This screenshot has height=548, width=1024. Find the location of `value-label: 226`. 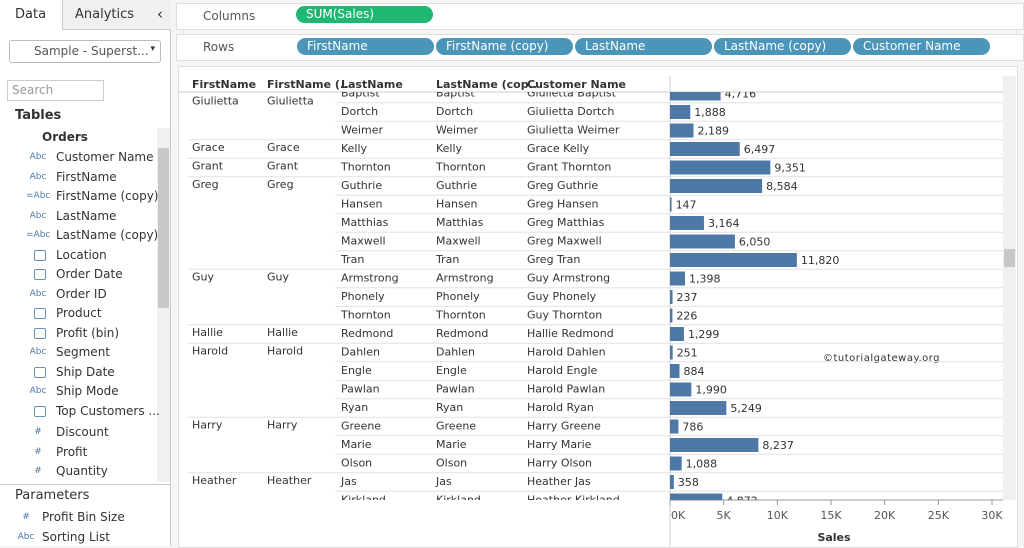

value-label: 226 is located at coordinates (686, 316).